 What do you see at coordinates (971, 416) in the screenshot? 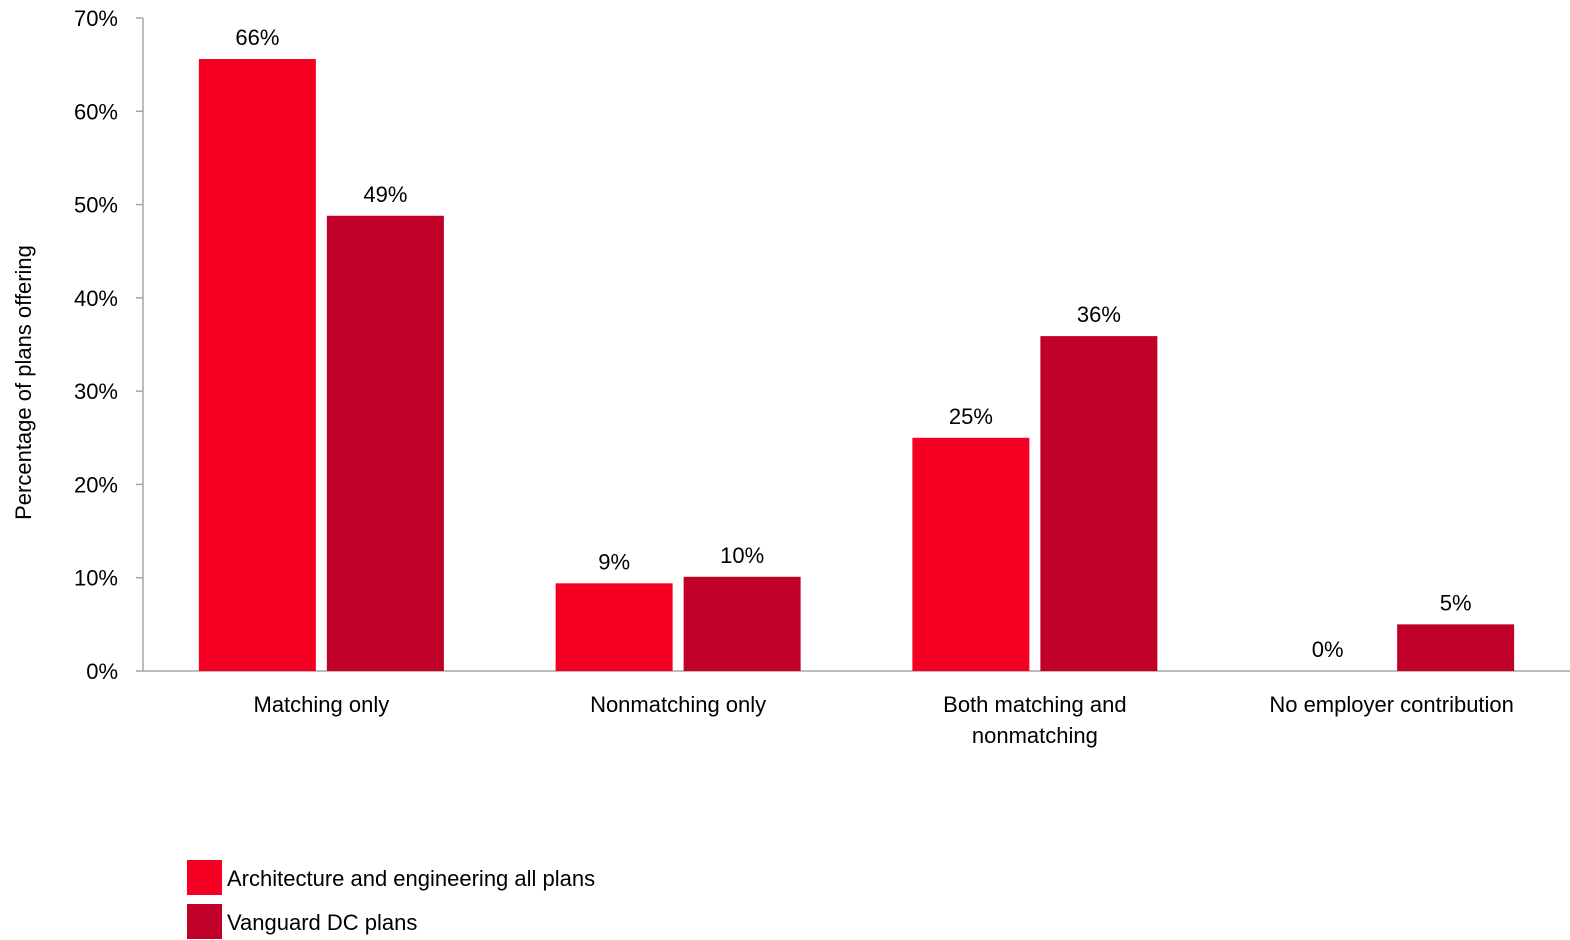
I see `bar-value-label: 25%` at bounding box center [971, 416].